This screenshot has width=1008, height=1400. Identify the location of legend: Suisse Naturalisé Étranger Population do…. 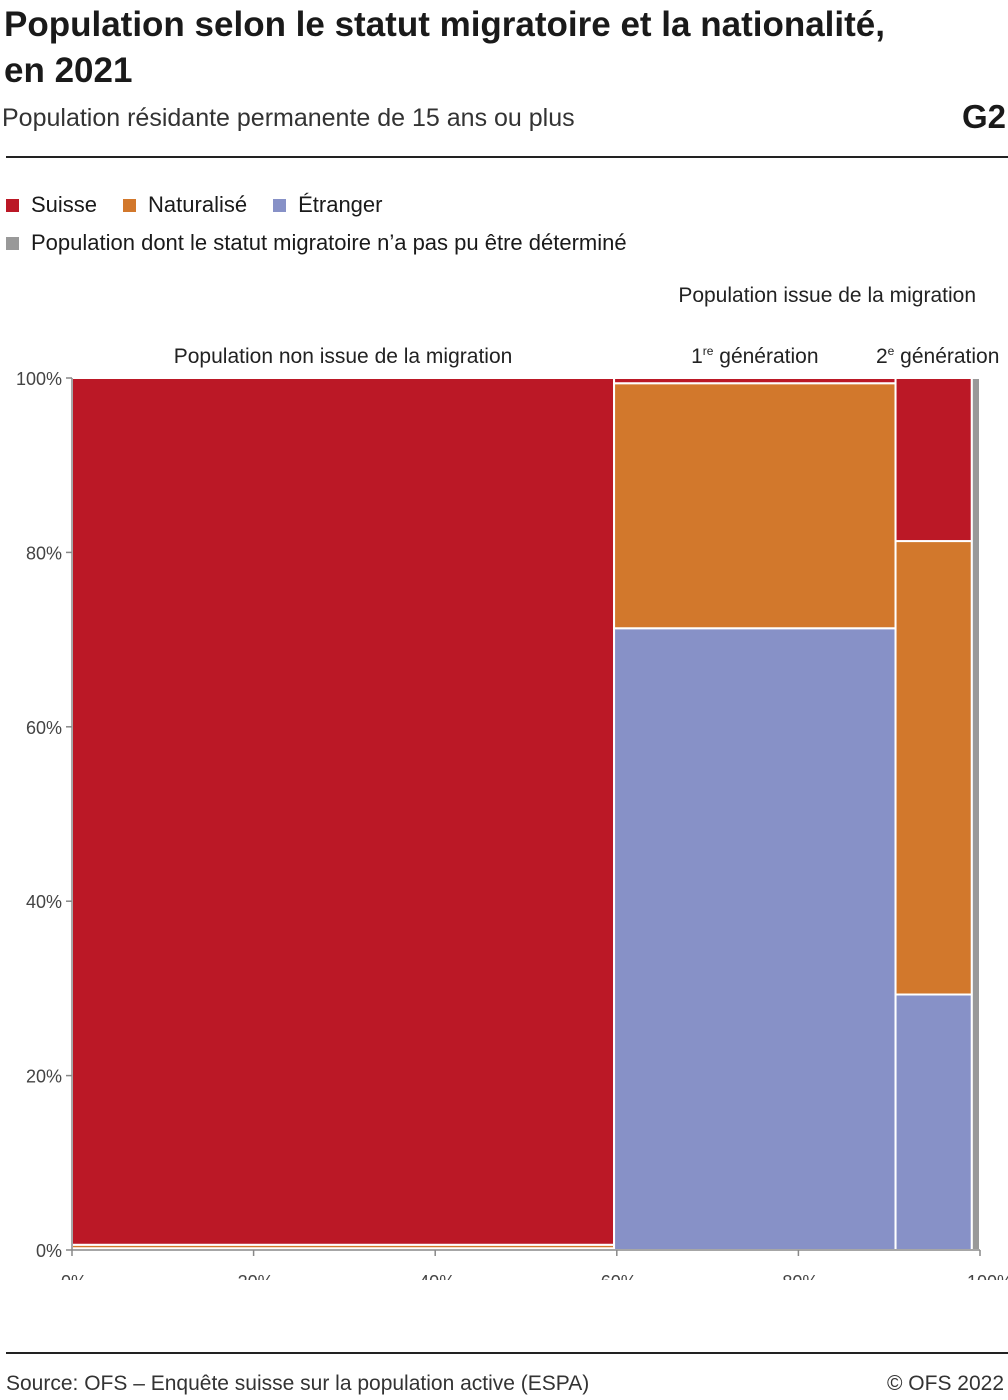
(329, 228).